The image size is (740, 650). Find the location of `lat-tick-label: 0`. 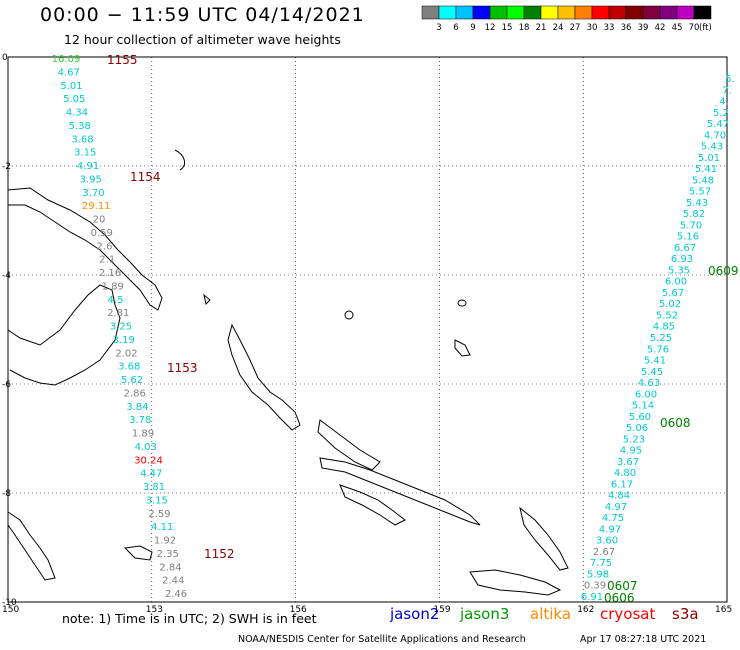

lat-tick-label: 0 is located at coordinates (5, 58).